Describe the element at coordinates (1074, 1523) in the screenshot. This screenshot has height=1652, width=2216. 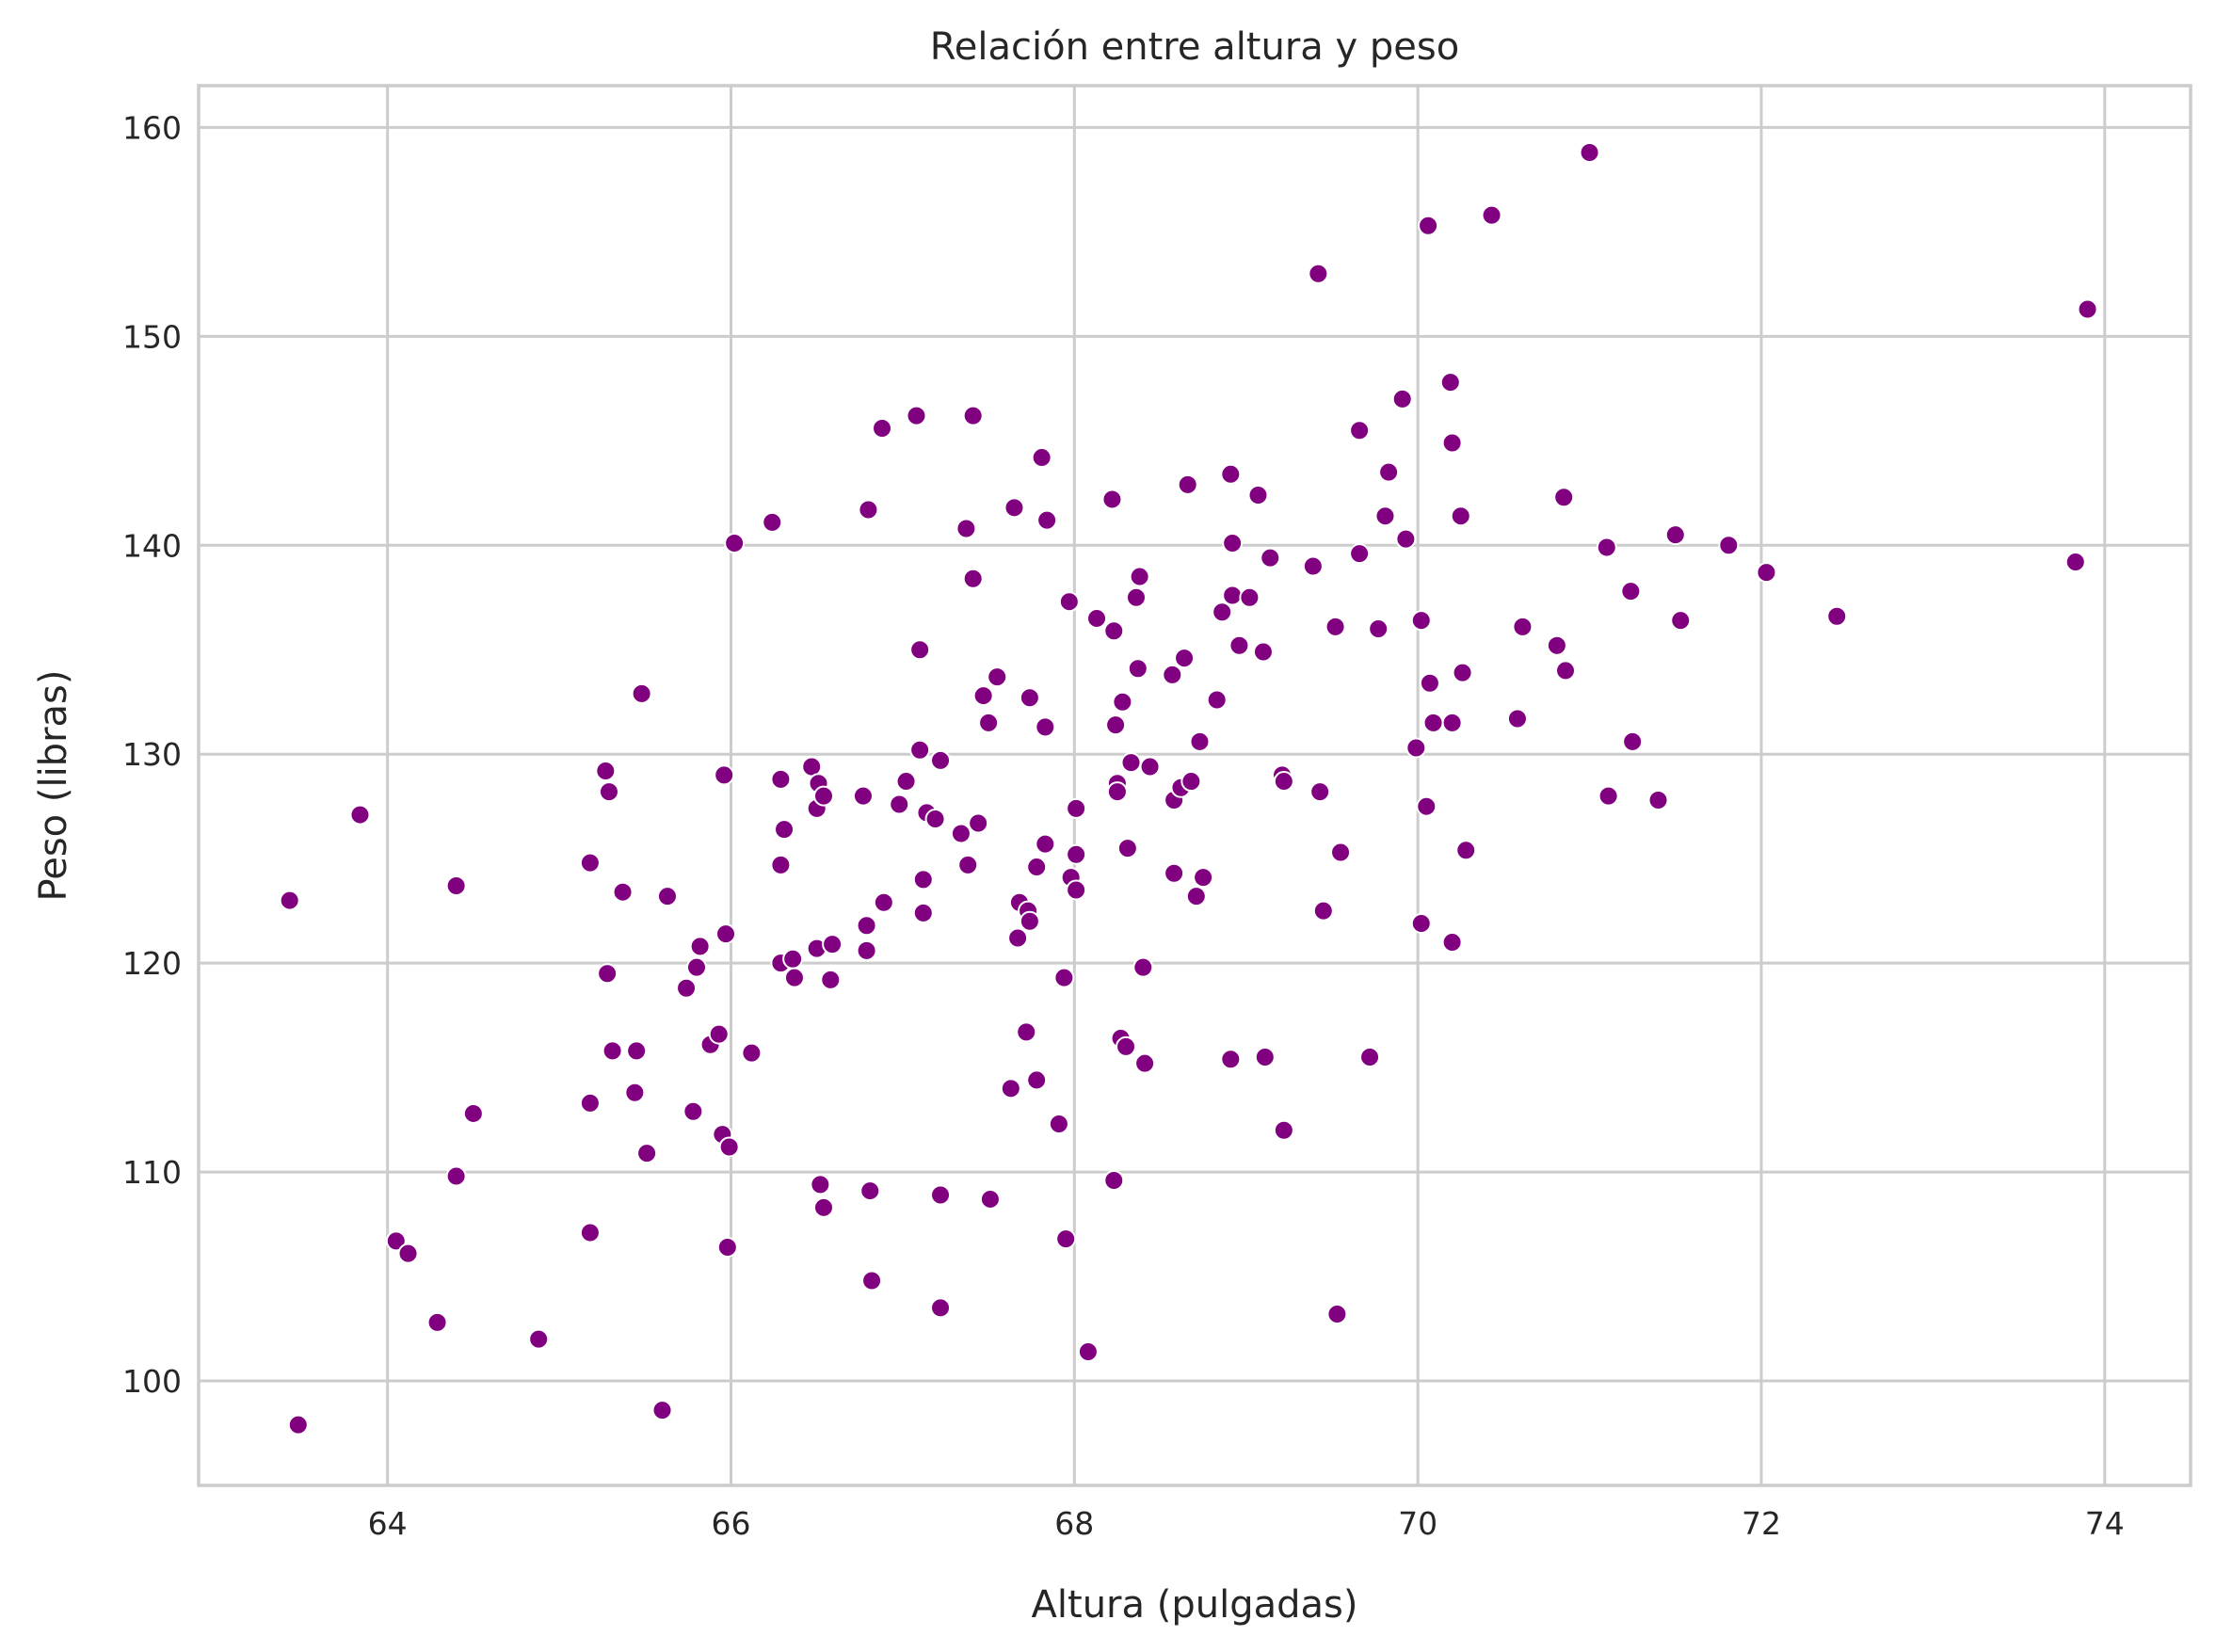
I see `x-tick-label: 68` at that location.